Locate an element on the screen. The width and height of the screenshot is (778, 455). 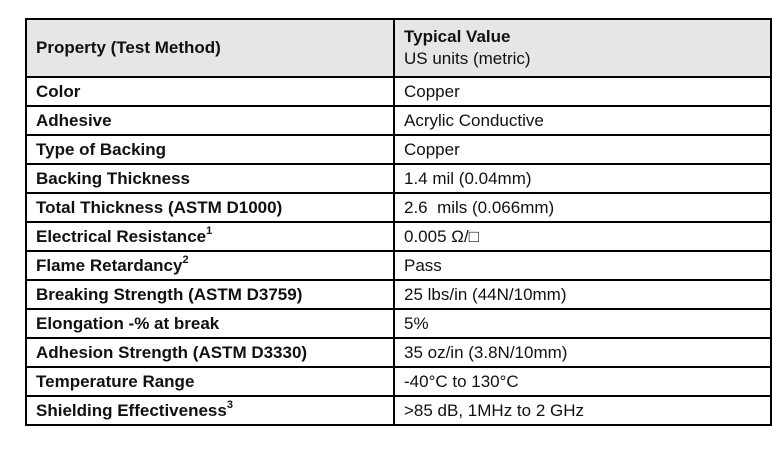
header-property-label: Property (Test Method) is located at coordinates (128, 47).